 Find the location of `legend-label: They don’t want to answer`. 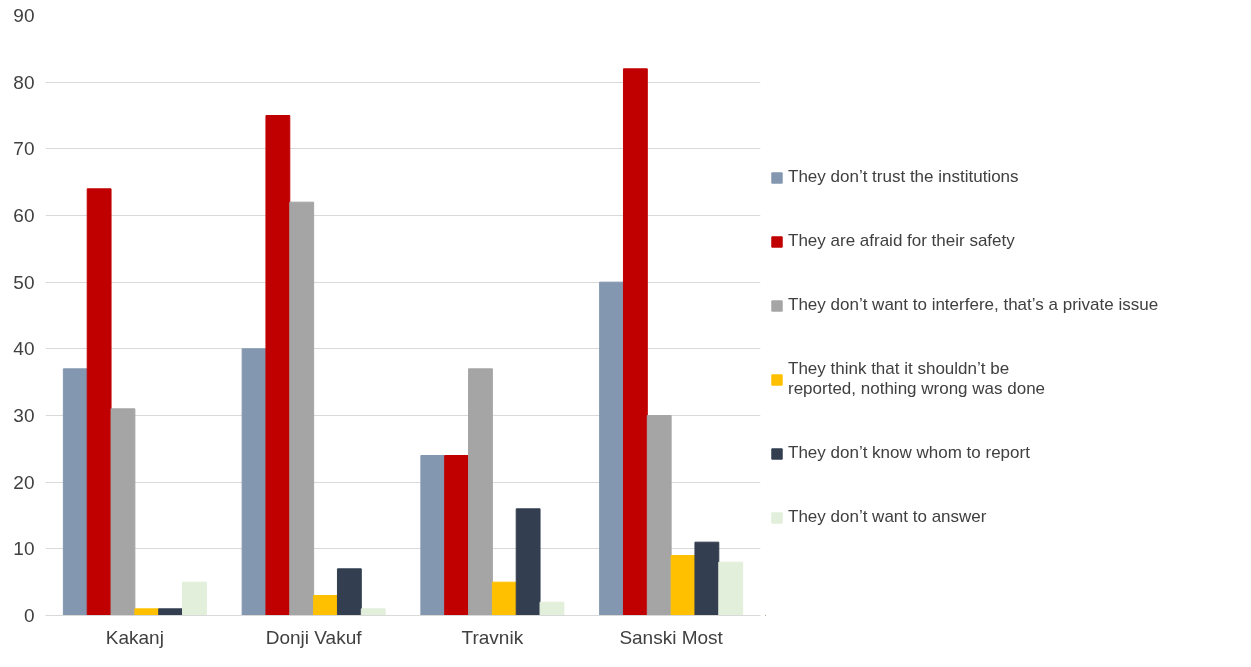

legend-label: They don’t want to answer is located at coordinates (887, 517).